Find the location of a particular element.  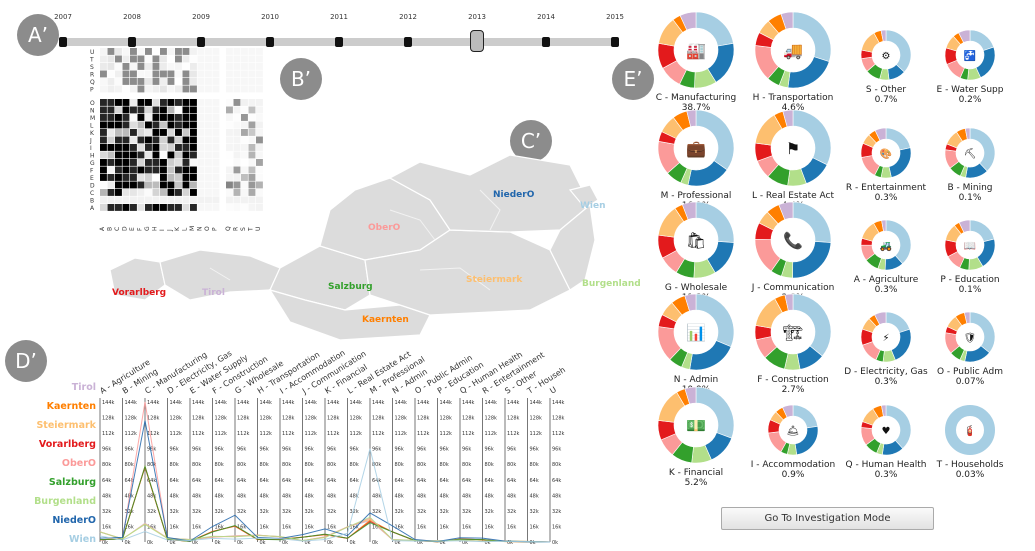

pc-state-label: Vorarlberg is located at coordinates (67, 444).